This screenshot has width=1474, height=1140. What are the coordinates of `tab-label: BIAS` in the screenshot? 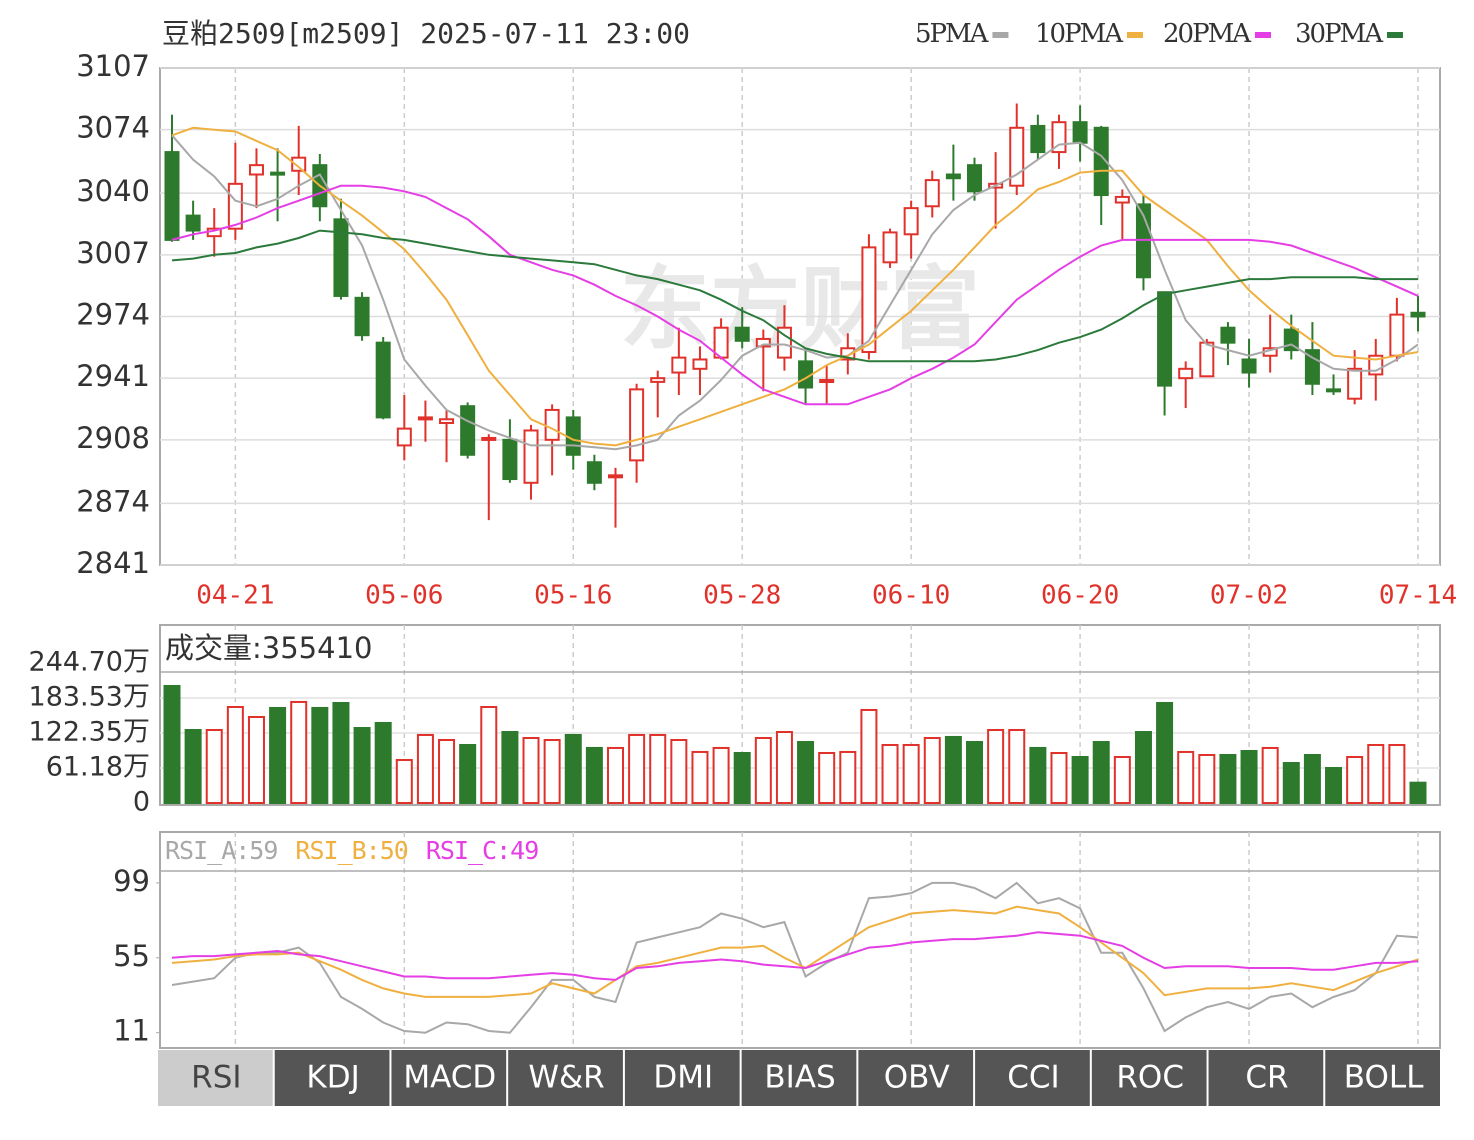 It's located at (799, 1078).